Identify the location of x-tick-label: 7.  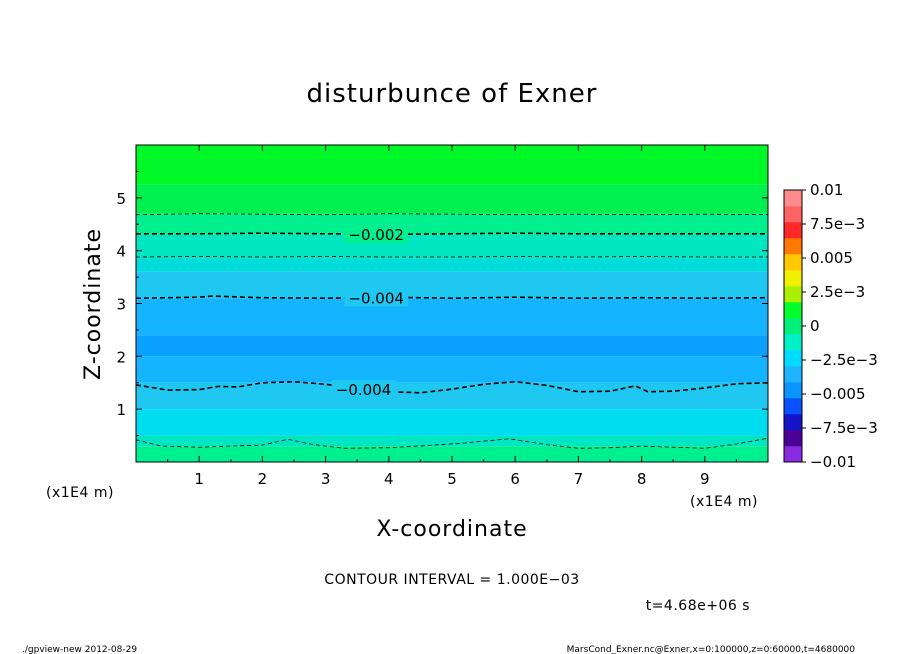
(579, 479).